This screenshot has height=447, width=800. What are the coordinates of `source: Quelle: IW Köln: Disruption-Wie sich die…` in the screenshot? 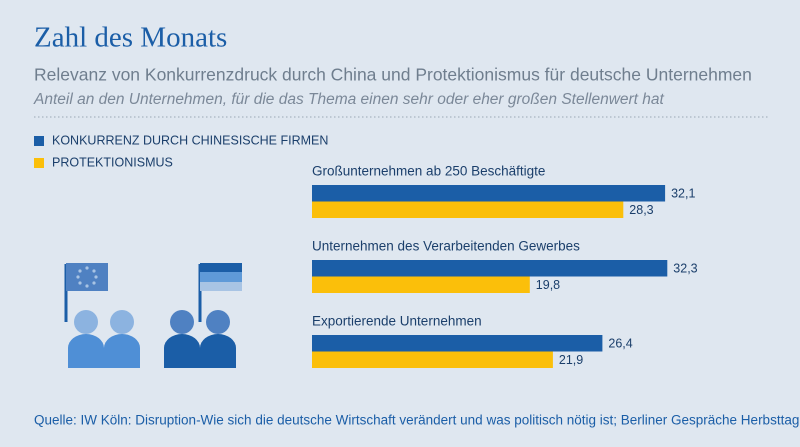 It's located at (417, 420).